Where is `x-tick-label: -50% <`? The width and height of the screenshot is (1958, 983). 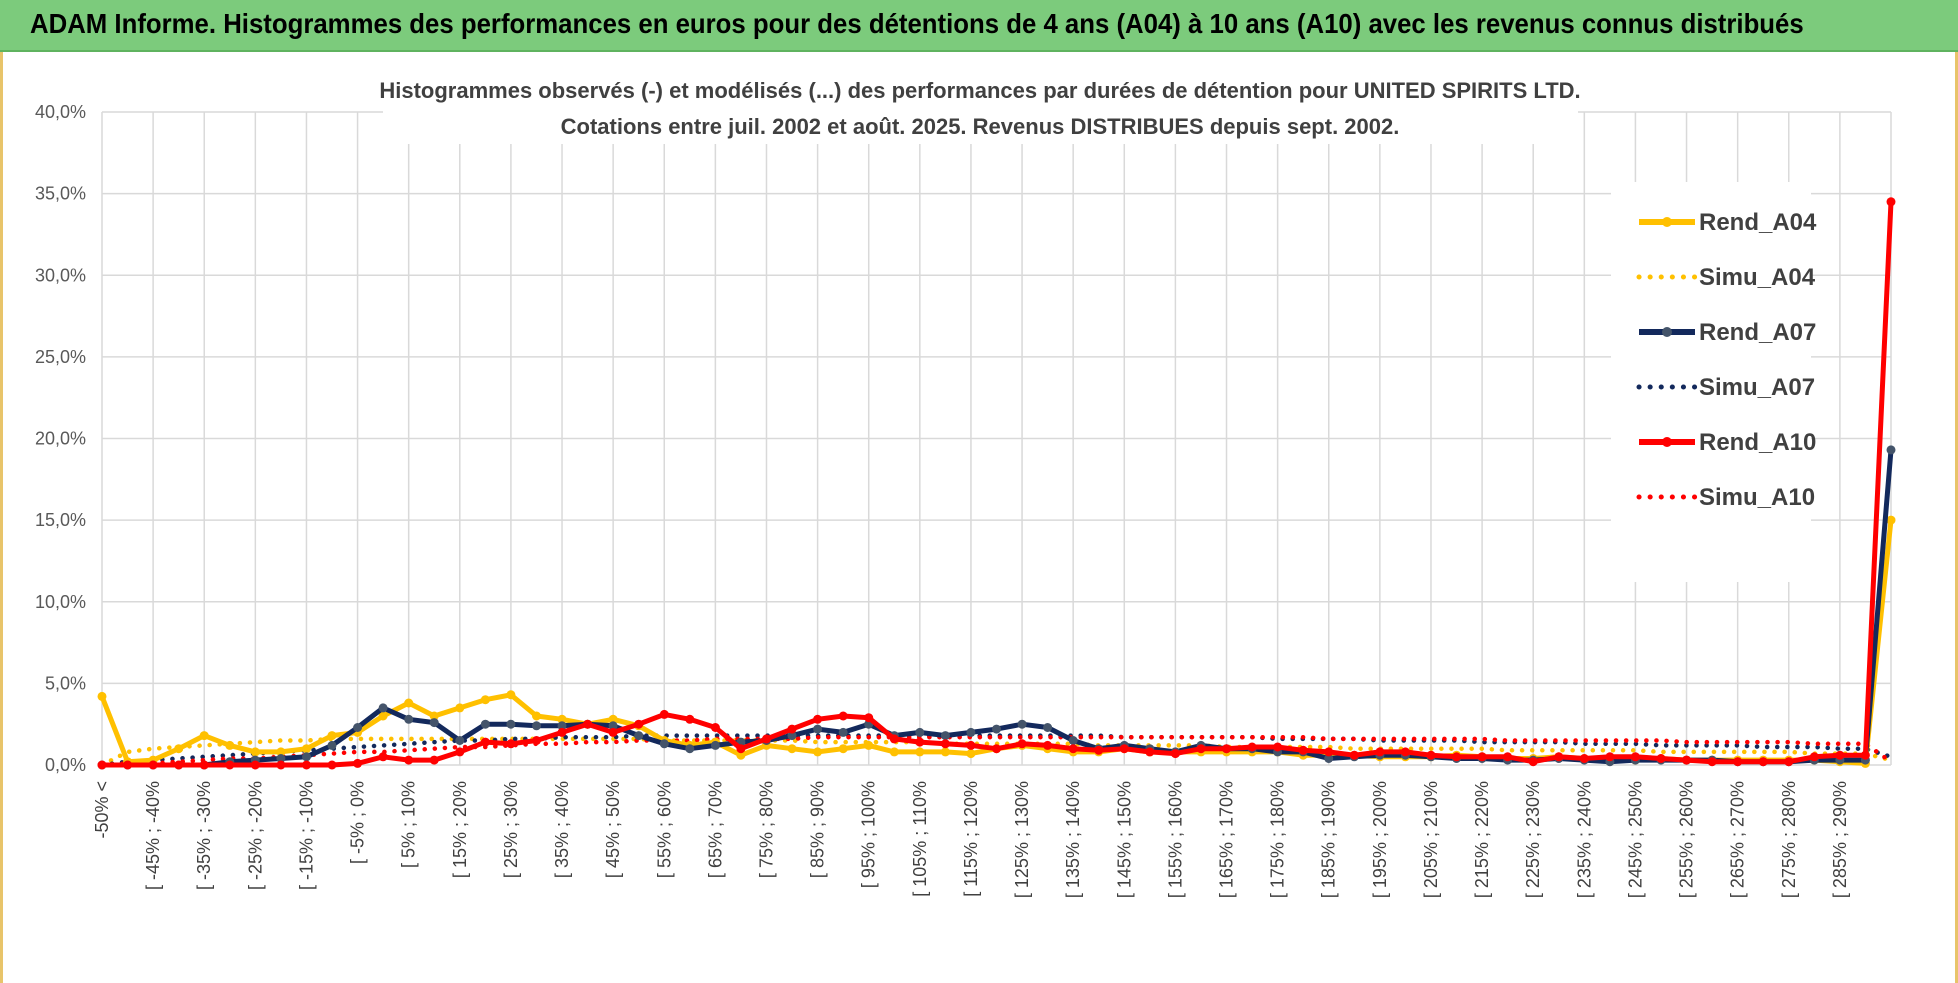 x-tick-label: -50% < is located at coordinates (102, 810).